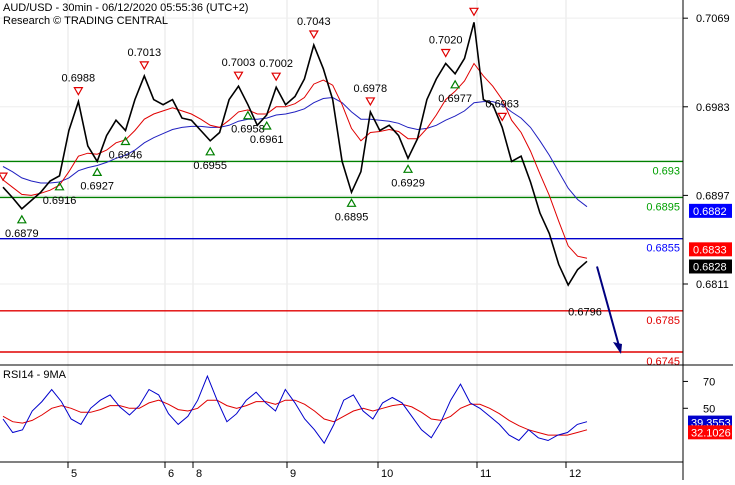 The height and width of the screenshot is (485, 735). What do you see at coordinates (126, 155) in the screenshot?
I see `swing-low-label: 0.6946` at bounding box center [126, 155].